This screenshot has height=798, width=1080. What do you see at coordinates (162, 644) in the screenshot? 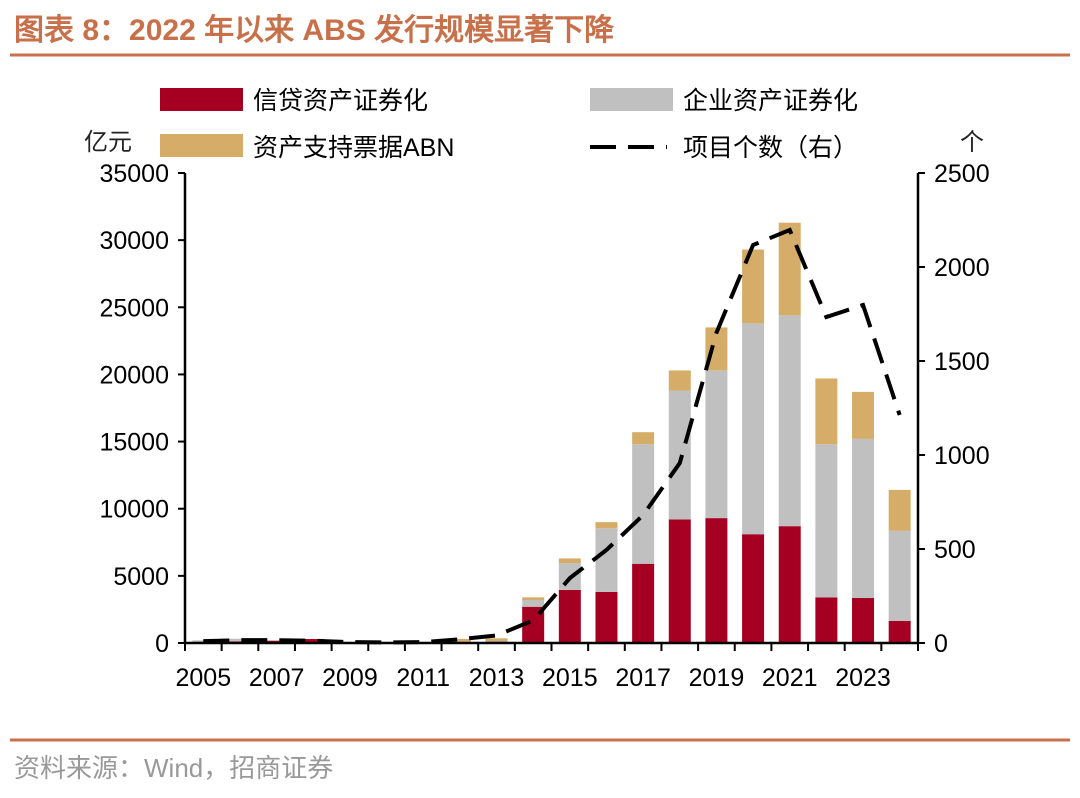
I see `y-tick-label: 0` at bounding box center [162, 644].